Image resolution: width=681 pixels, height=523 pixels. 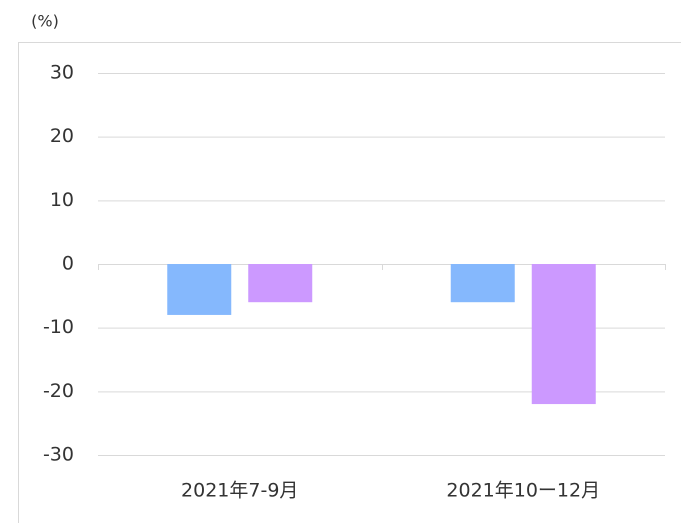 What do you see at coordinates (62, 200) in the screenshot?
I see `y-tick-label: 10` at bounding box center [62, 200].